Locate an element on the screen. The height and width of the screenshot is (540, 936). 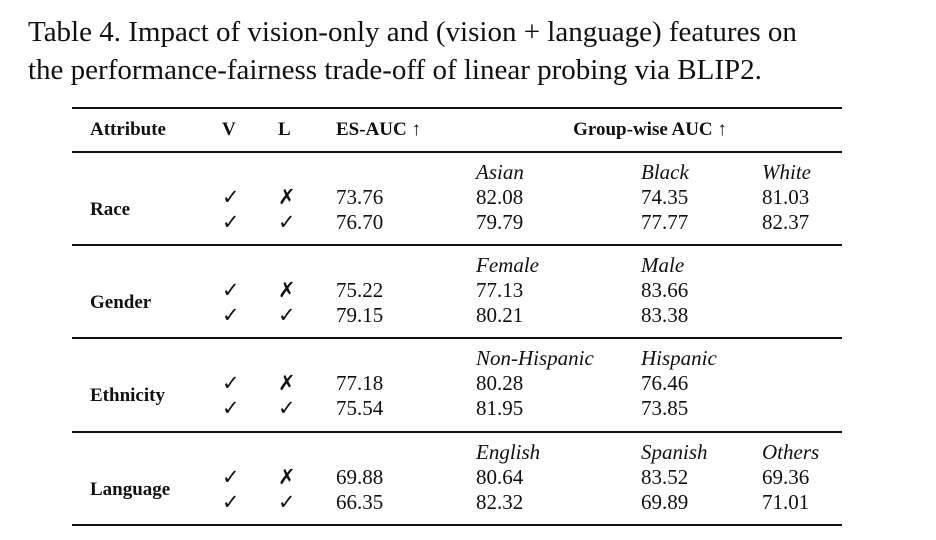
subgroup: White is located at coordinates (786, 172).